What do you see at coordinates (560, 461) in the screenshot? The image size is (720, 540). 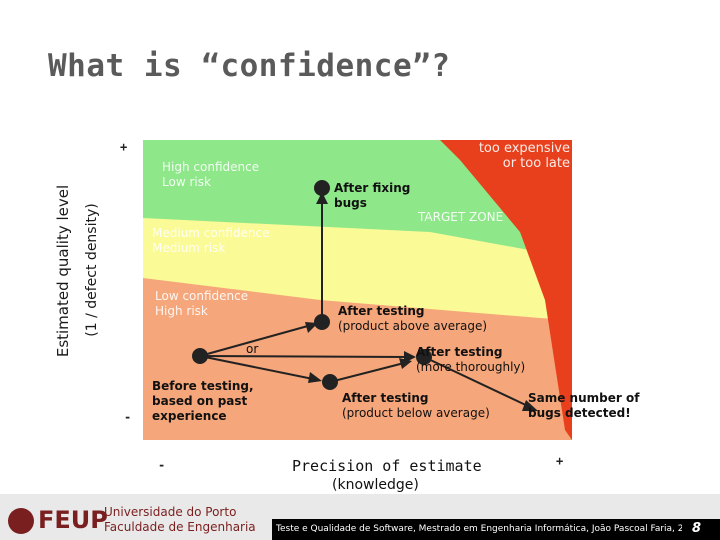 I see `x-axis-plus-marker: +` at bounding box center [560, 461].